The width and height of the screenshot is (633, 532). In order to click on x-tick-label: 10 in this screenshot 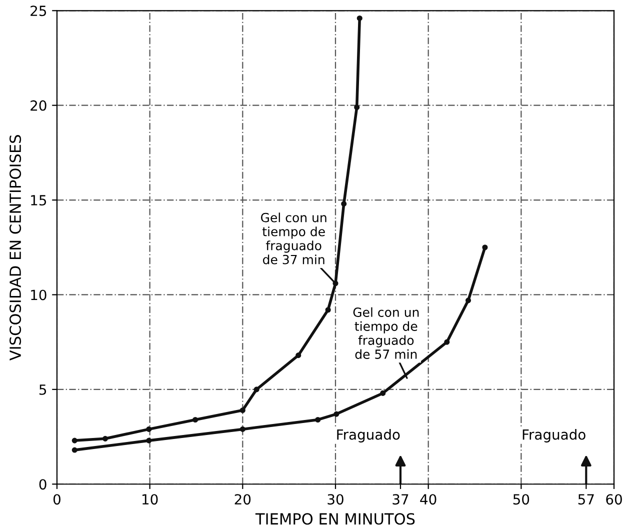, I will do `click(150, 499)`.